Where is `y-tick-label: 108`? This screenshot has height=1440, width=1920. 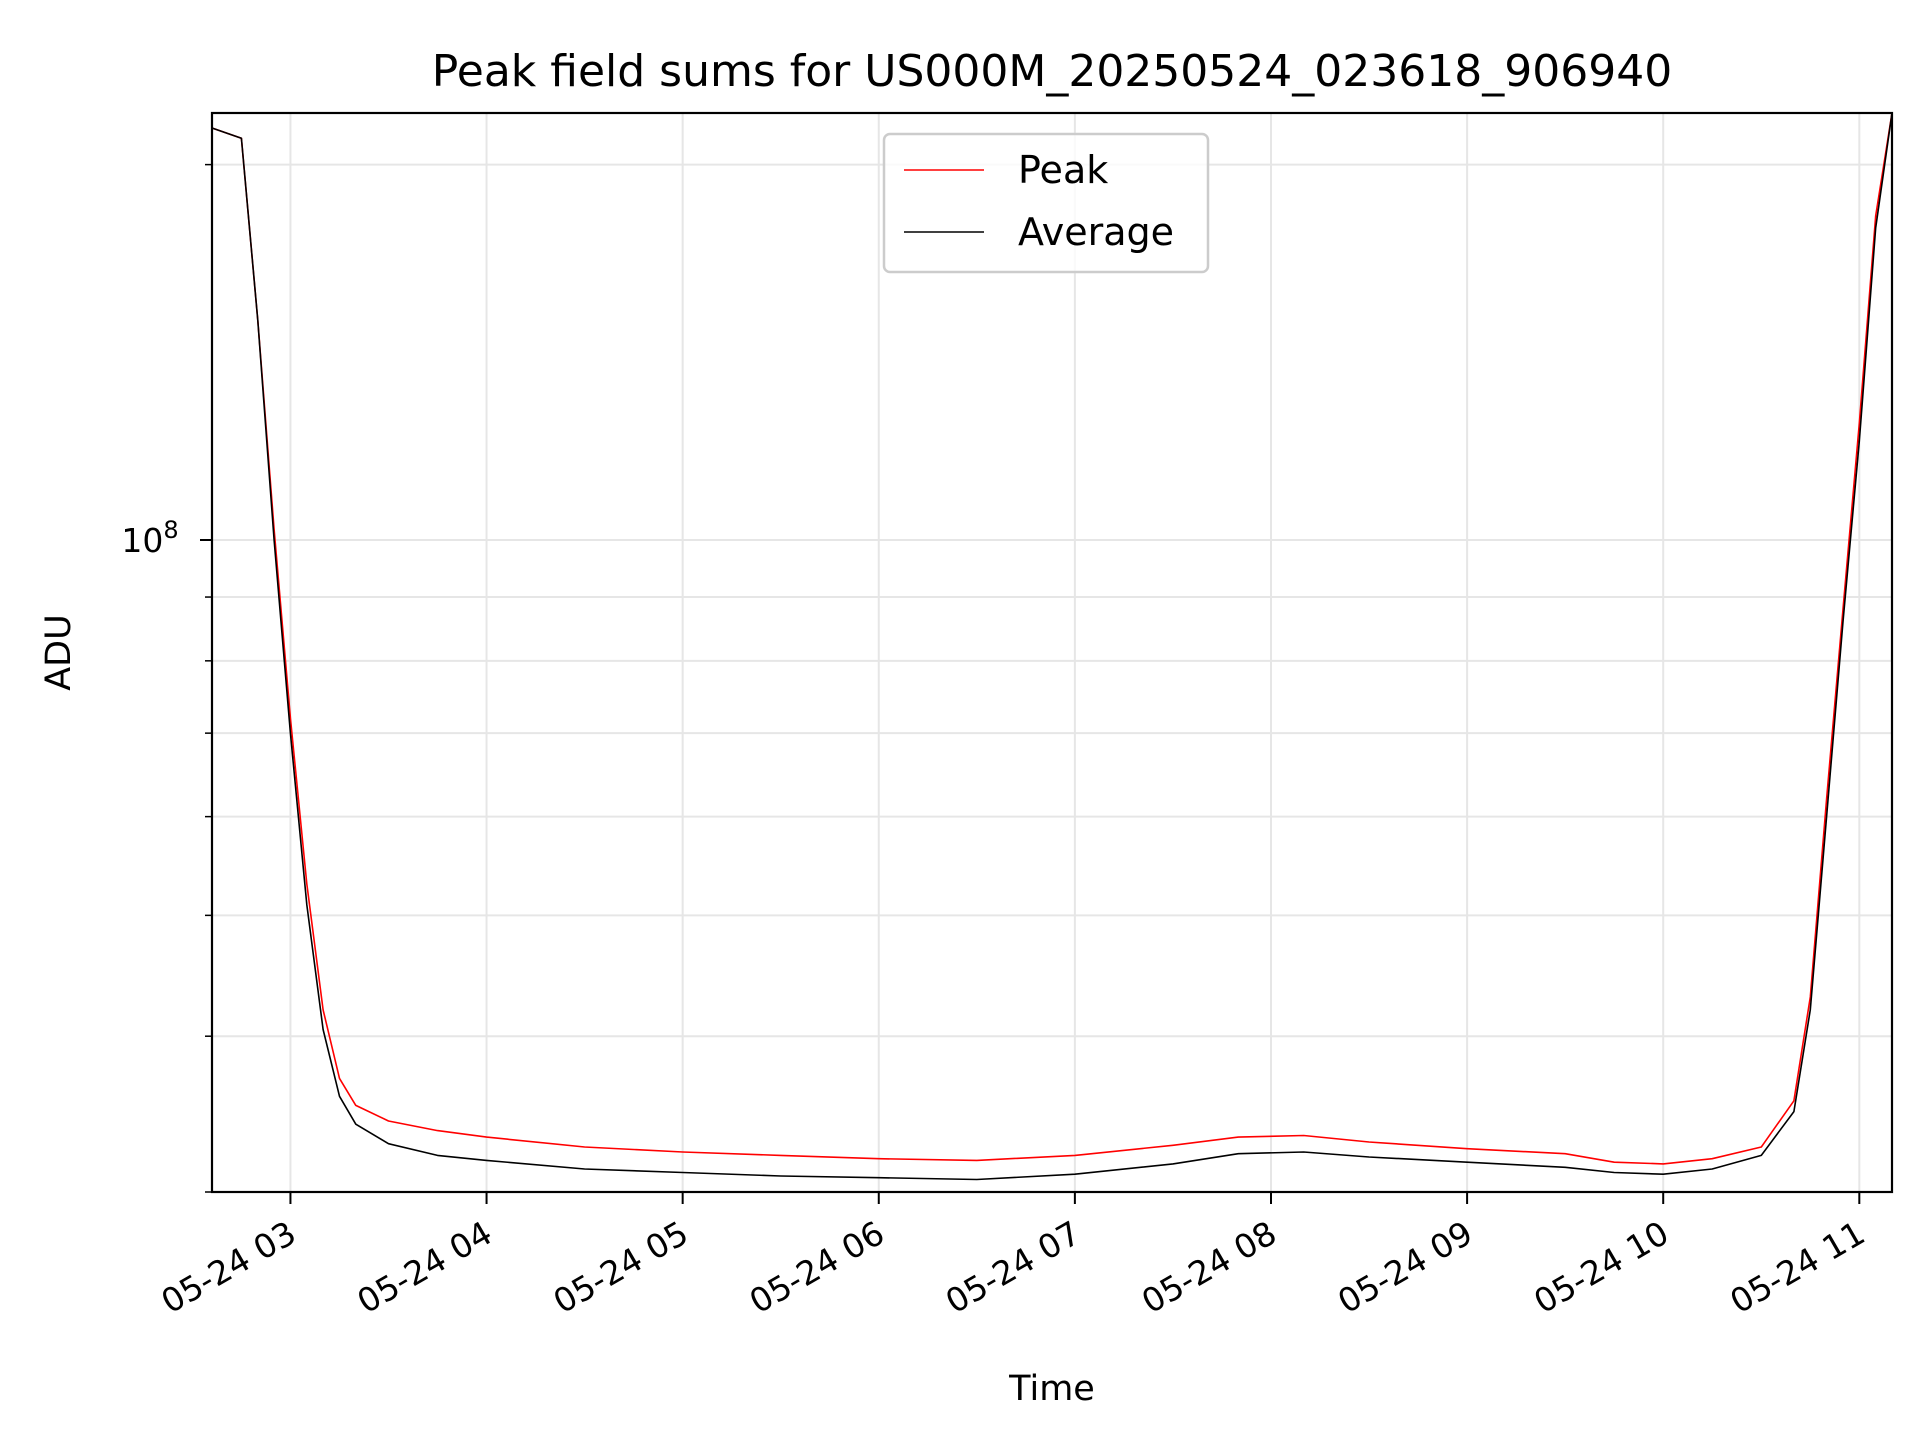 y-tick-label: 108 is located at coordinates (149, 538).